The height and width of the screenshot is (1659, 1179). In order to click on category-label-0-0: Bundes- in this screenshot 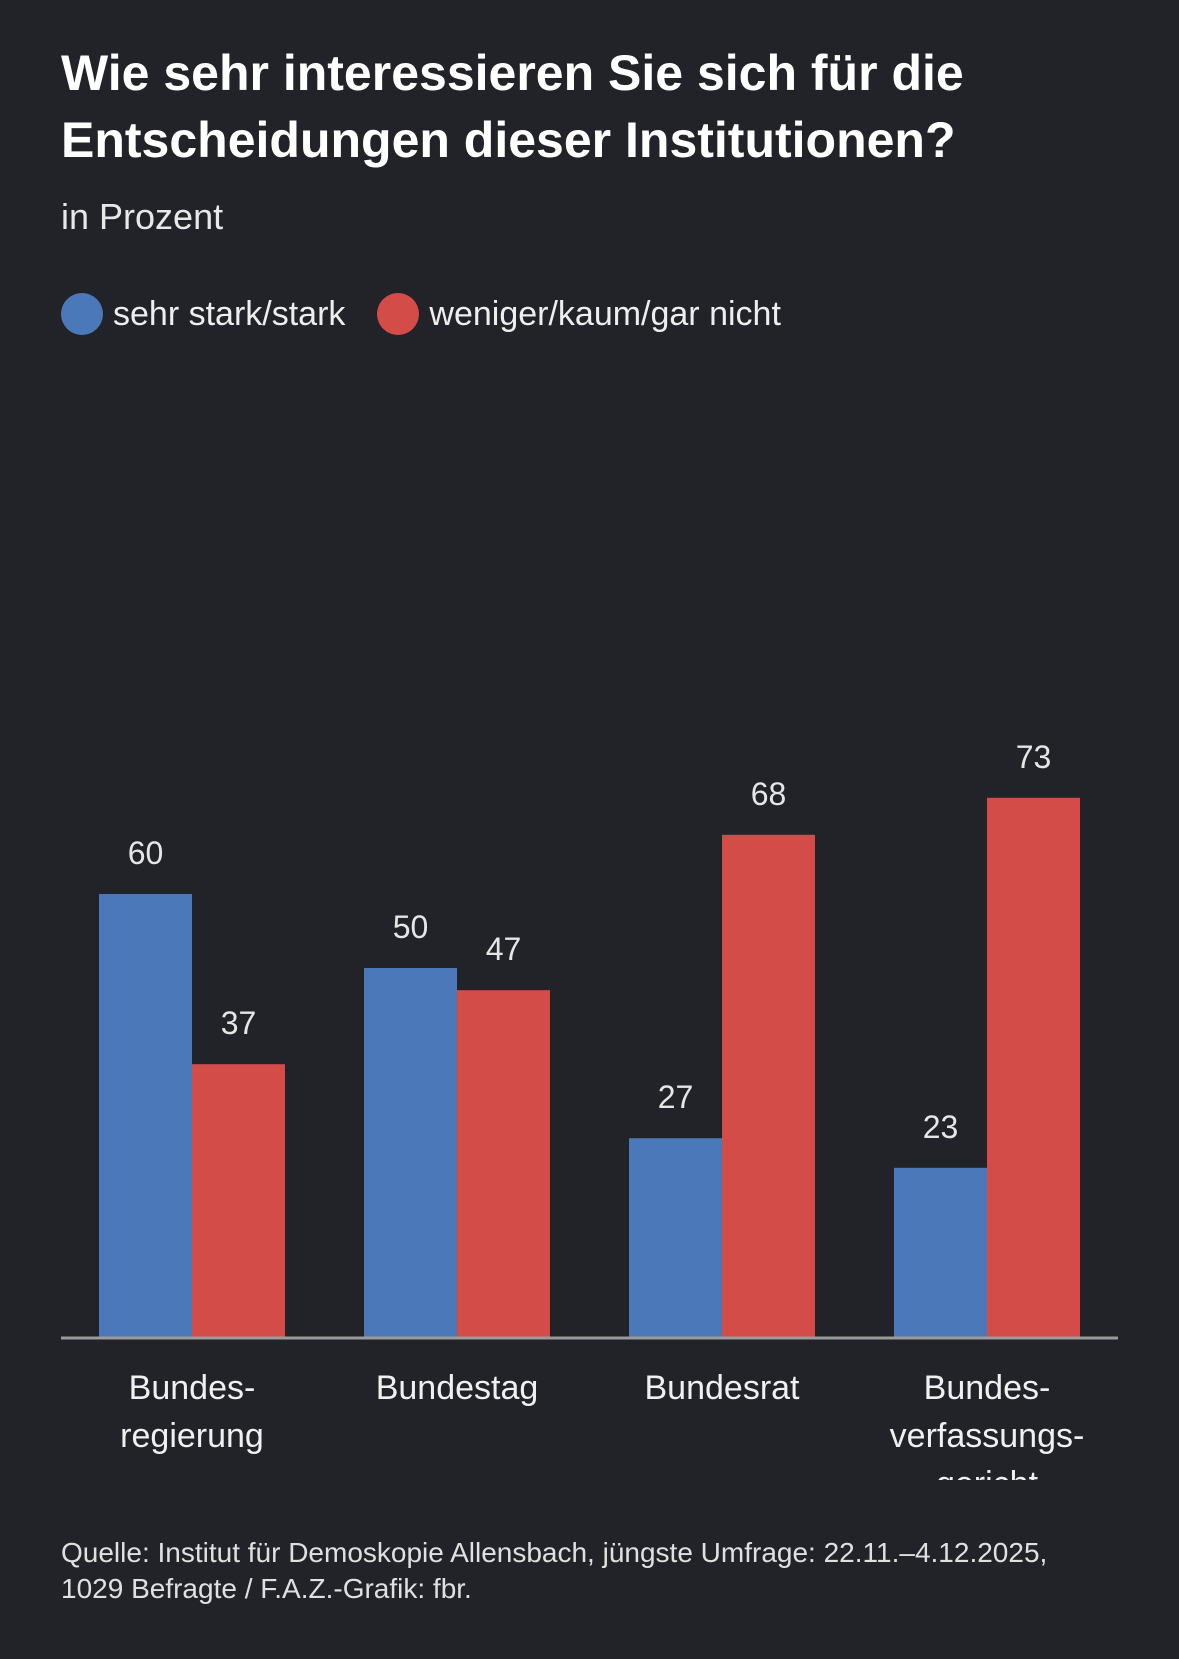, I will do `click(192, 1388)`.